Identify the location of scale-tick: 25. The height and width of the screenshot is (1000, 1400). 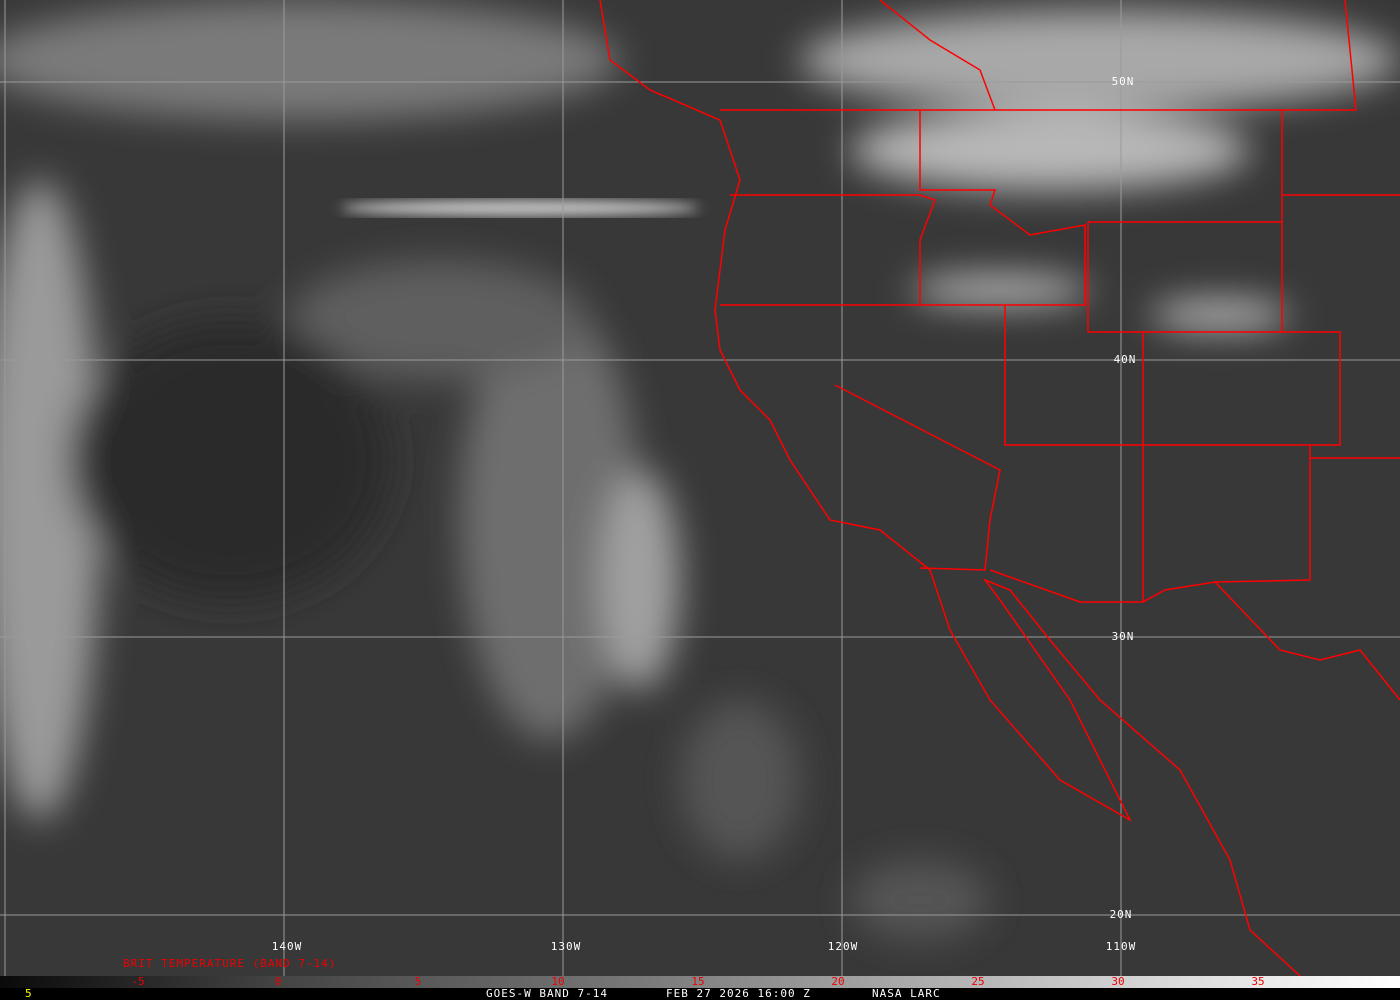
(978, 981).